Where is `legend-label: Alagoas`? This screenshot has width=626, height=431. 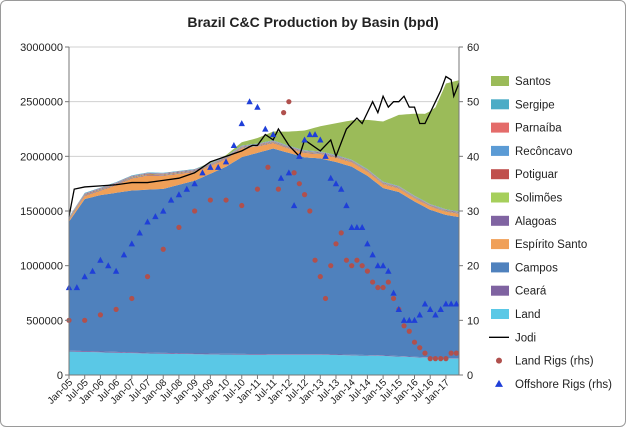 legend-label: Alagoas is located at coordinates (536, 222).